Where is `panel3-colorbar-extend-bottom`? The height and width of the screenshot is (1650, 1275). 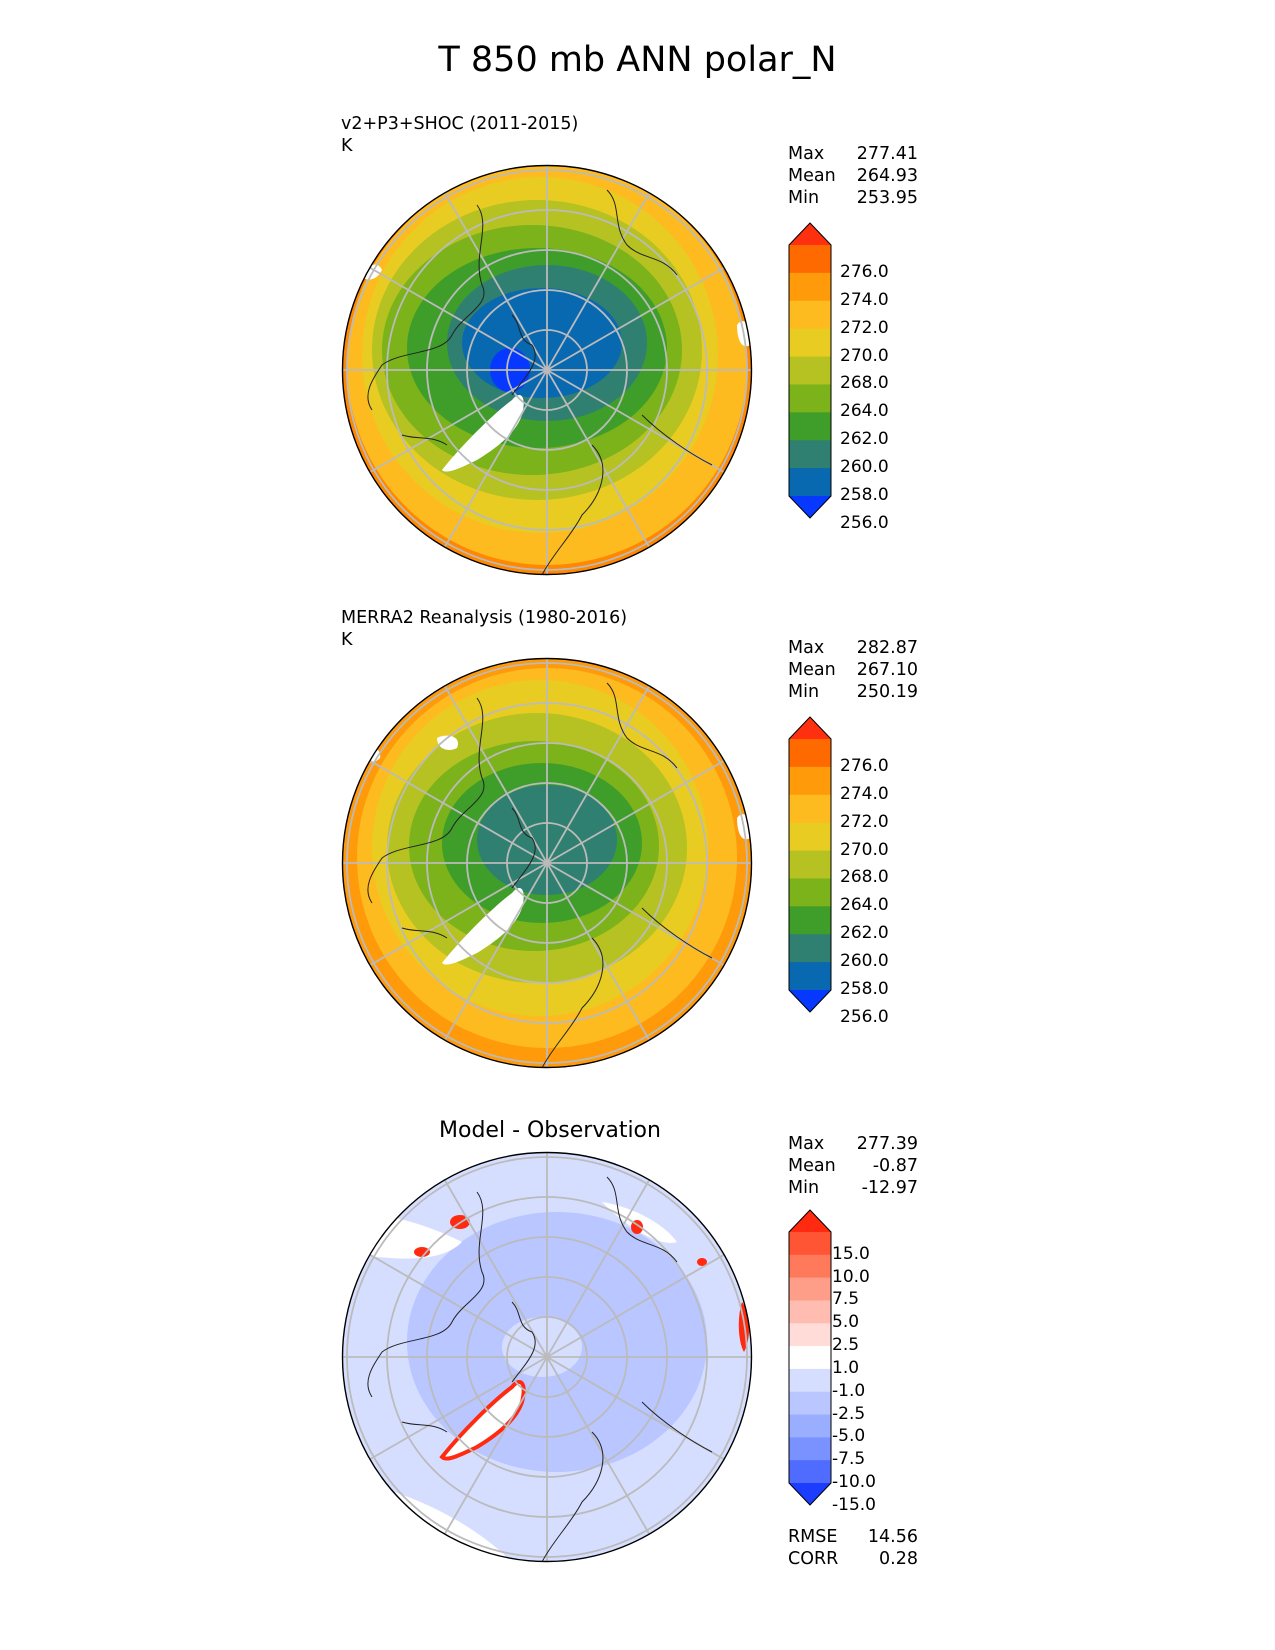 panel3-colorbar-extend-bottom is located at coordinates (810, 1494).